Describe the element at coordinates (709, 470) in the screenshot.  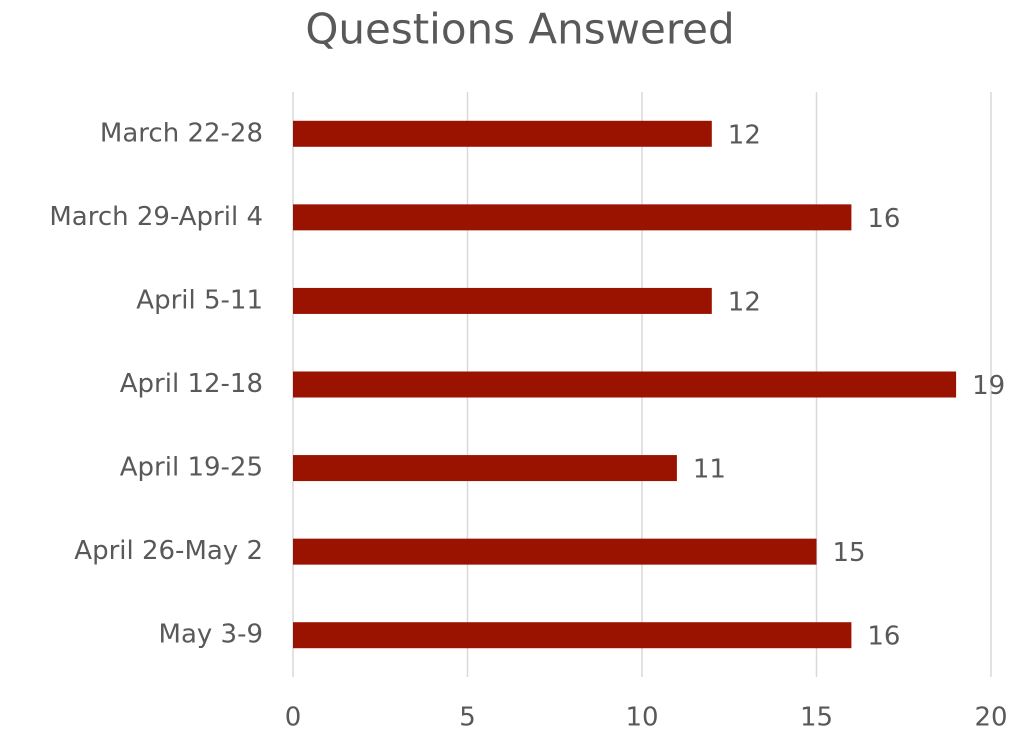
I see `data-label: 11` at that location.